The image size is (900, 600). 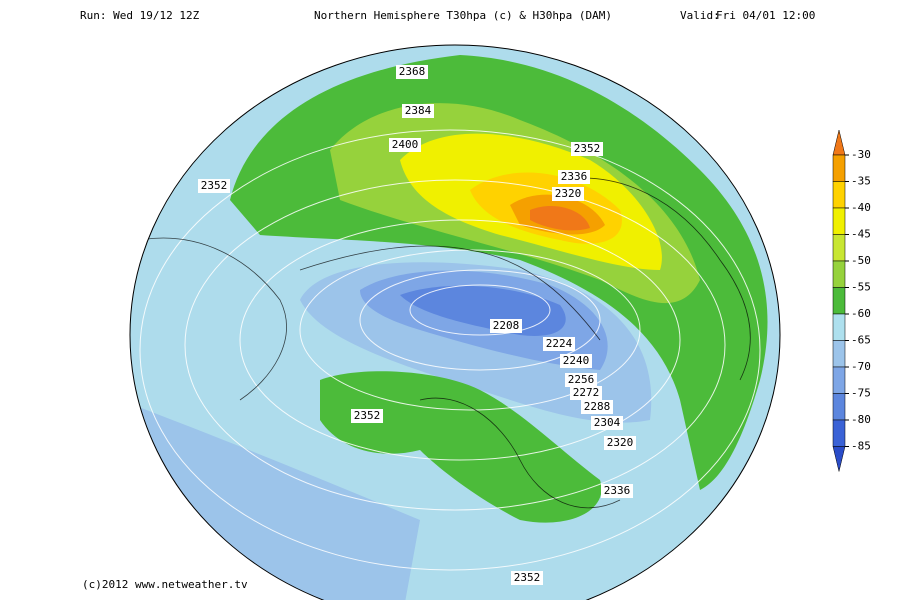 I want to click on contour-label-text: 2384, so click(x=418, y=110).